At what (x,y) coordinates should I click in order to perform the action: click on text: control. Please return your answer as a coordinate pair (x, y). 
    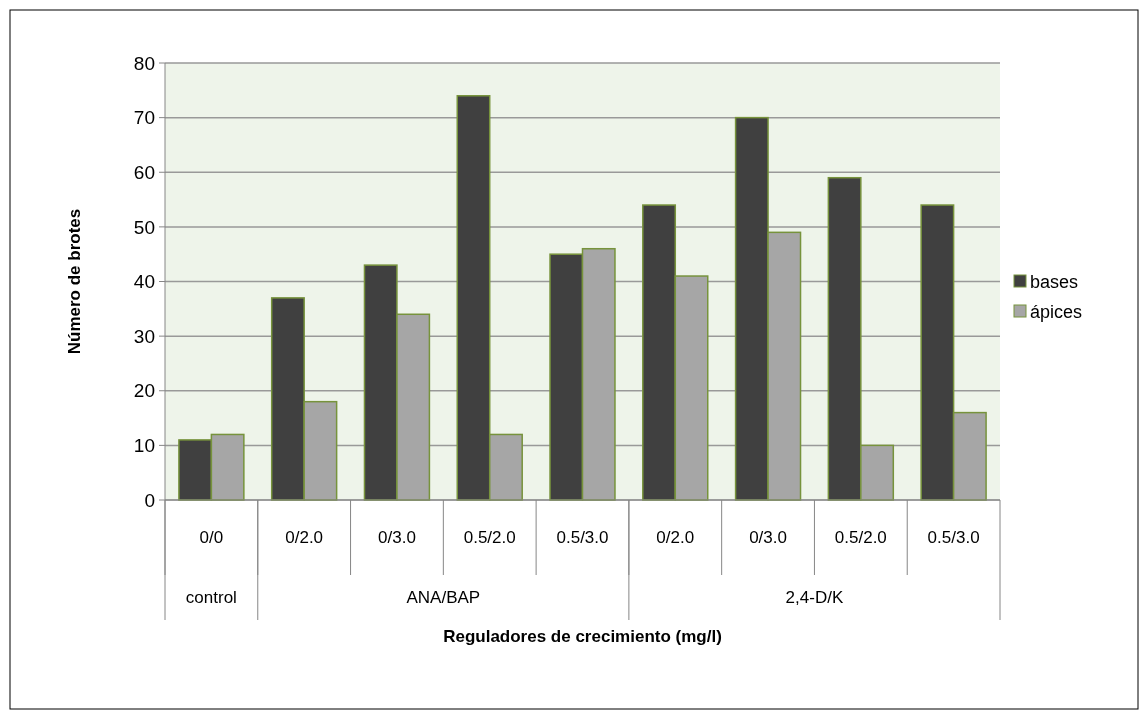
    Looking at the image, I should click on (211, 597).